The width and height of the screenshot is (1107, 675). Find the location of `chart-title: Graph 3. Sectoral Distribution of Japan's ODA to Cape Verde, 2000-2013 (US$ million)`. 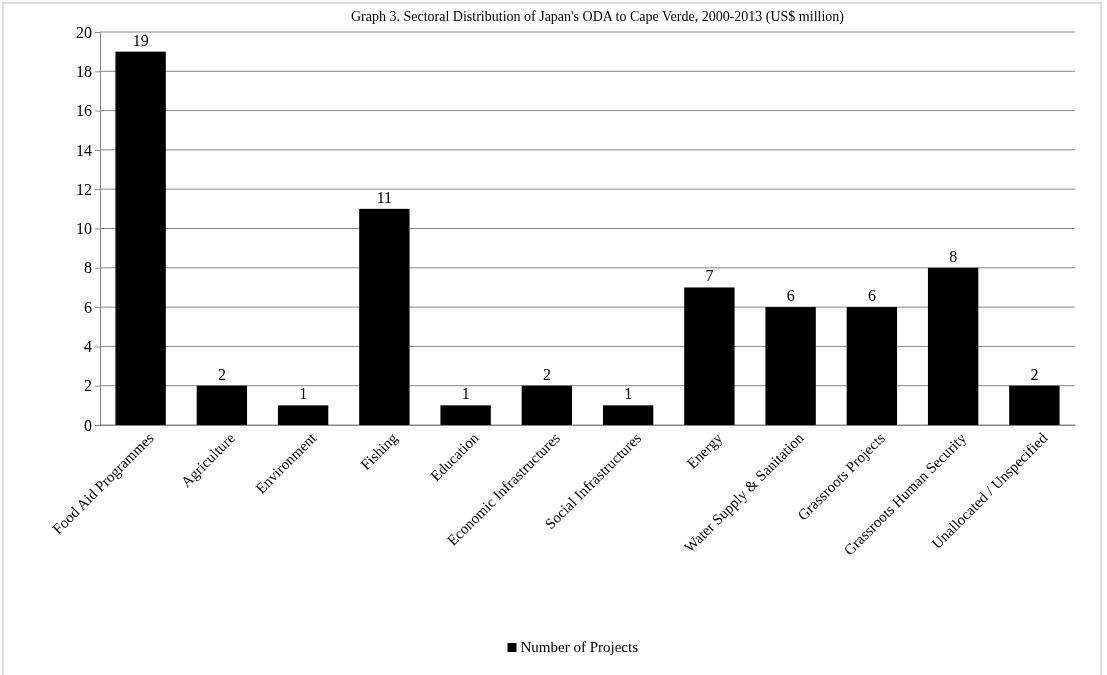

chart-title: Graph 3. Sectoral Distribution of Japan's ODA to Cape Verde, 2000-2013 (US$ million) is located at coordinates (598, 17).